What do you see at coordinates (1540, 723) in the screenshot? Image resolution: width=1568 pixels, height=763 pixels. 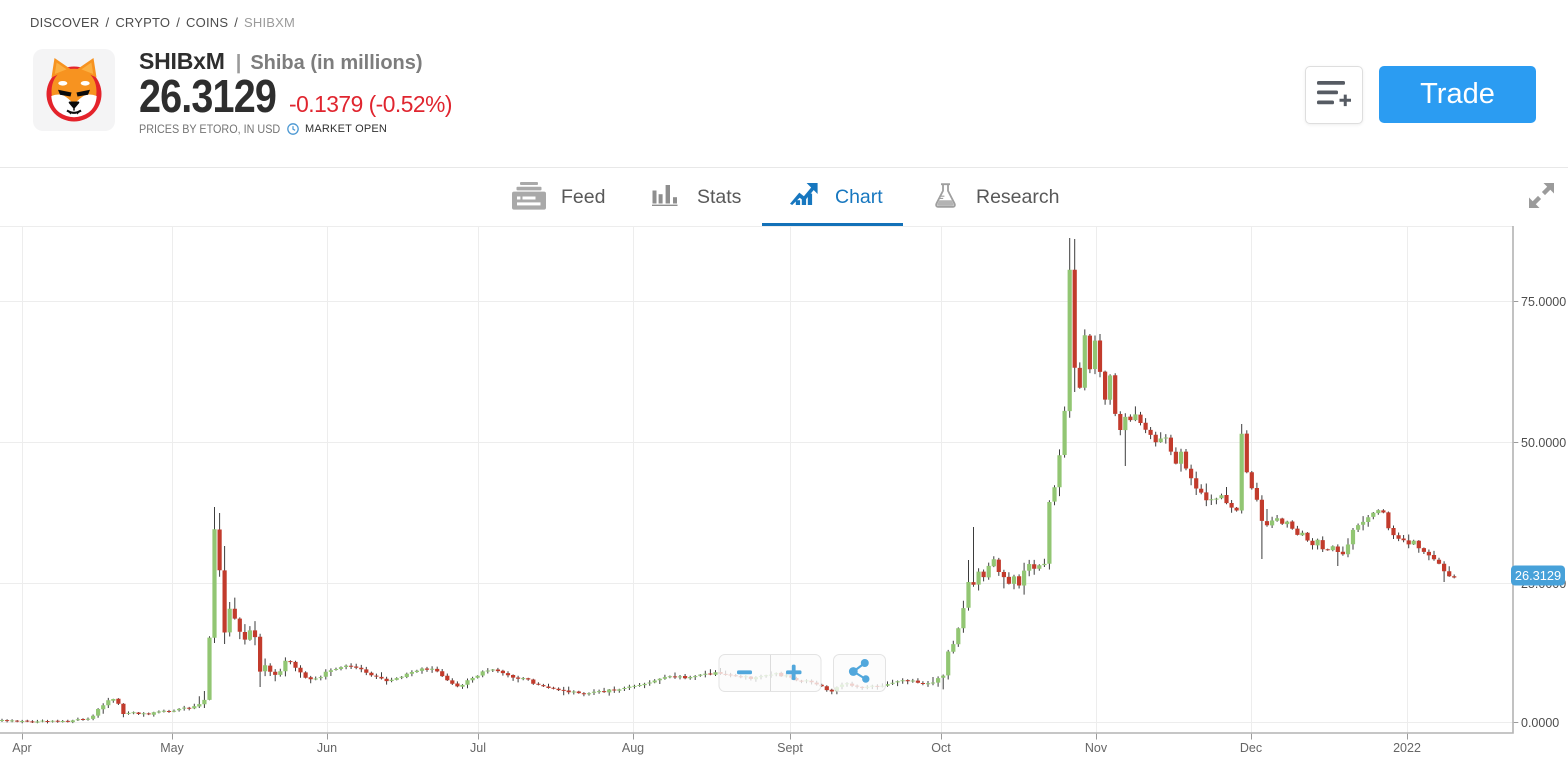 I see `svg-text: 0.0000` at bounding box center [1540, 723].